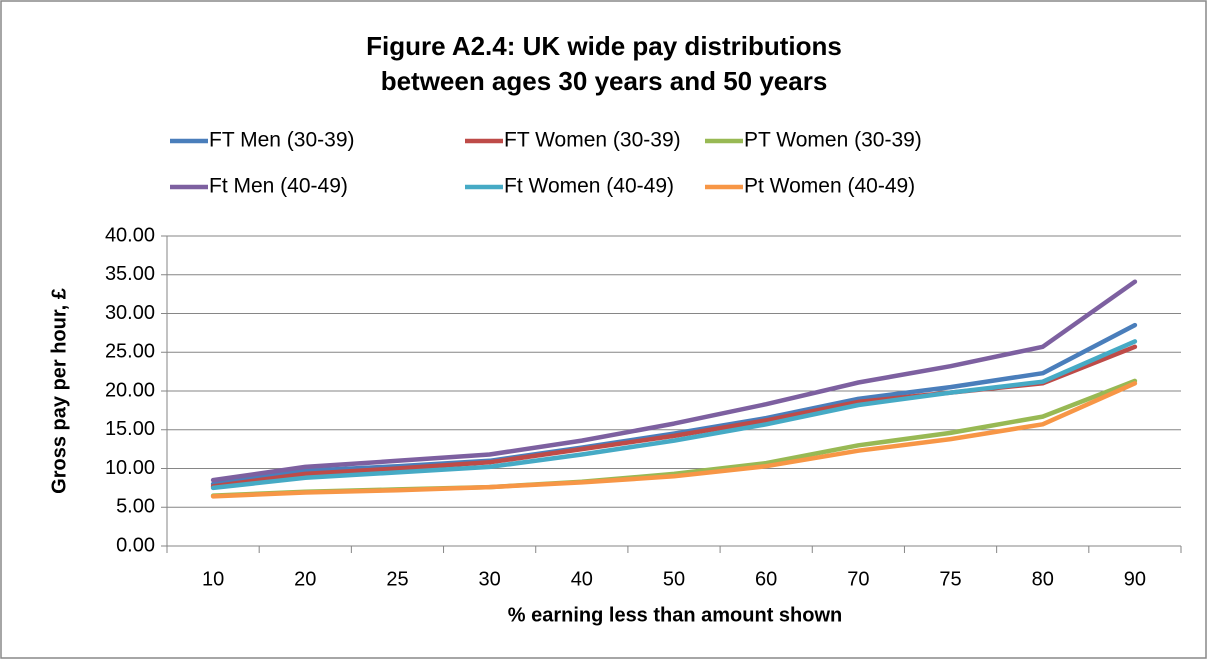 This screenshot has height=660, width=1208. I want to click on x-tick-label: 25, so click(397, 579).